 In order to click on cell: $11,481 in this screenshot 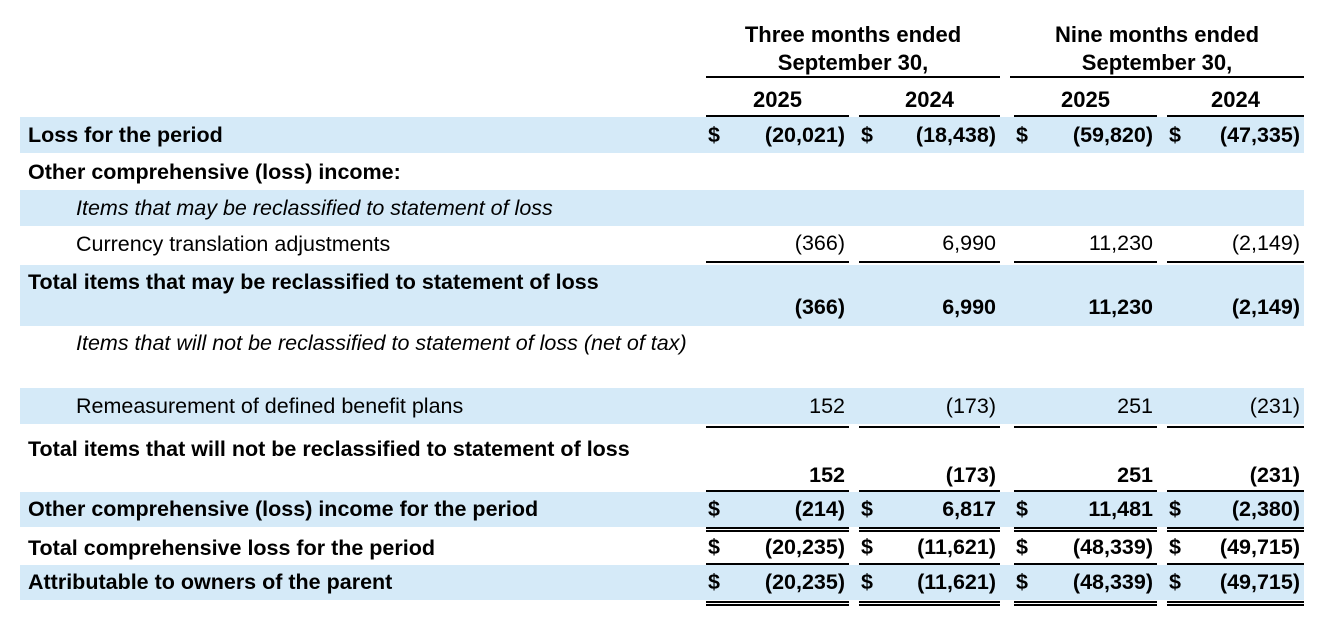, I will do `click(1085, 509)`.